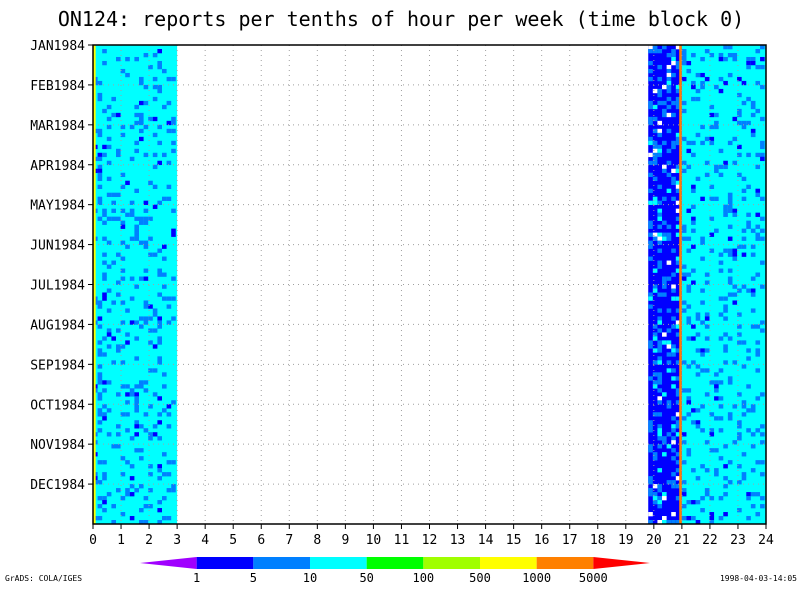 This screenshot has height=590, width=802. What do you see at coordinates (317, 540) in the screenshot?
I see `x-tick-label: 8` at bounding box center [317, 540].